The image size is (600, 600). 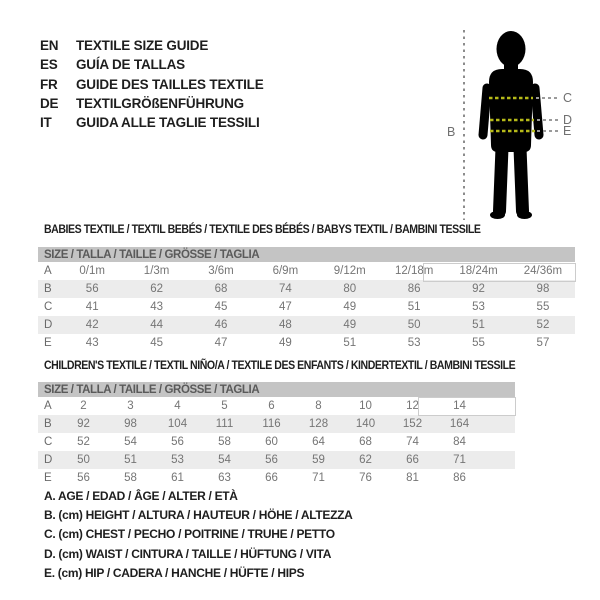 I want to click on table-row: C 41 43 45 47 49 51 53 55, so click(x=306, y=307).